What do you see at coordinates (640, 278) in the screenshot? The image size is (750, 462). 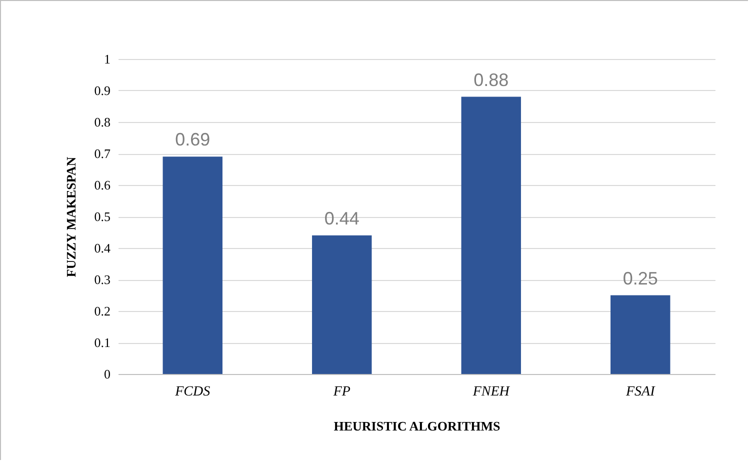 I see `data-label: 0.25` at bounding box center [640, 278].